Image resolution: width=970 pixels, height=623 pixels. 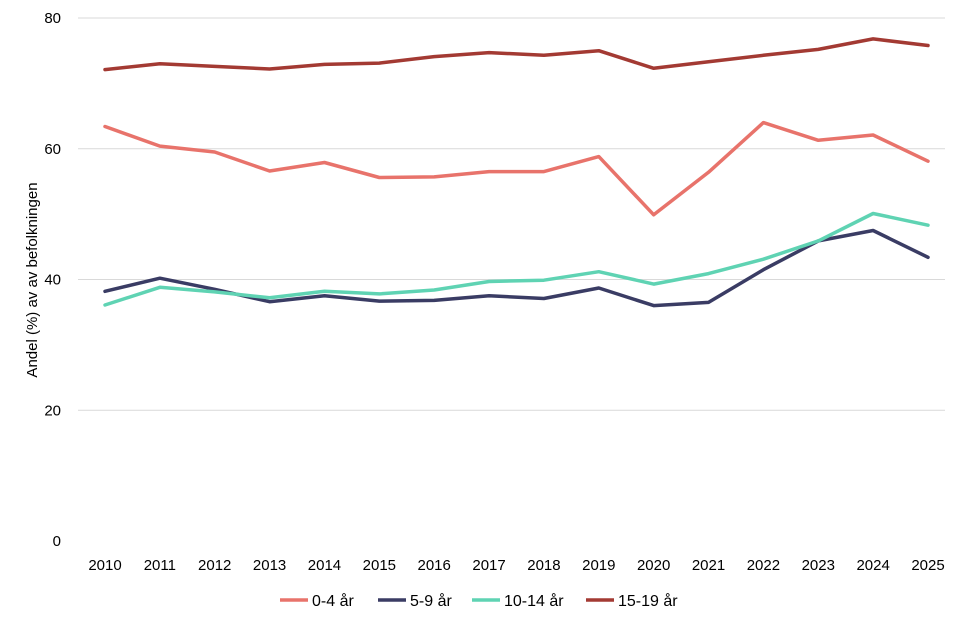 What do you see at coordinates (333, 601) in the screenshot?
I see `legend-label: 0-4 år` at bounding box center [333, 601].